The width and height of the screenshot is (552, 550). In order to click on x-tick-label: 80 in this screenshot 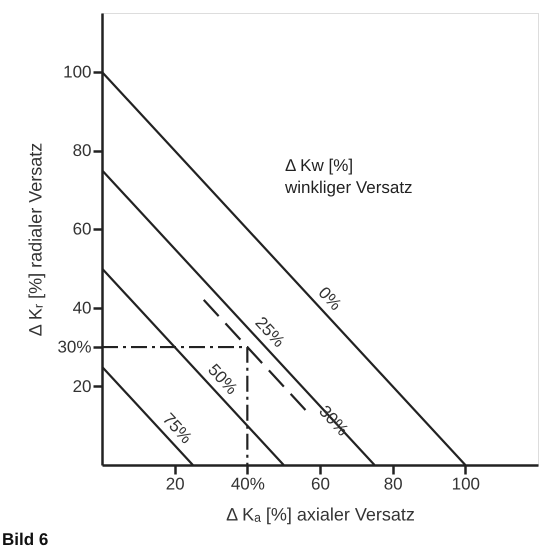, I will do `click(393, 484)`.